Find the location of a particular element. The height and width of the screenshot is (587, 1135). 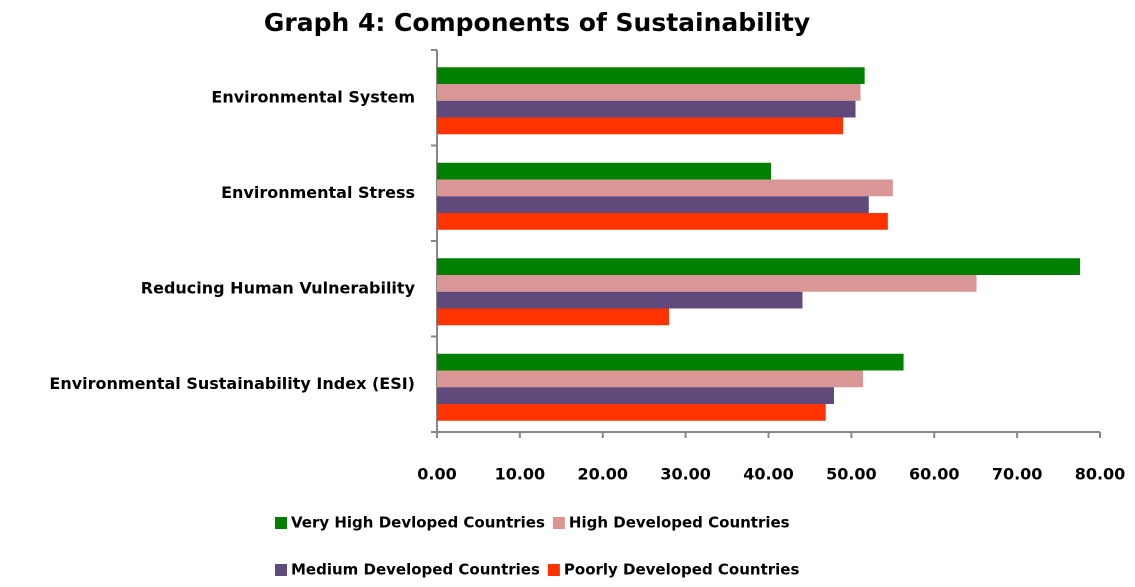

x-tick-label: 10.00 is located at coordinates (520, 474).